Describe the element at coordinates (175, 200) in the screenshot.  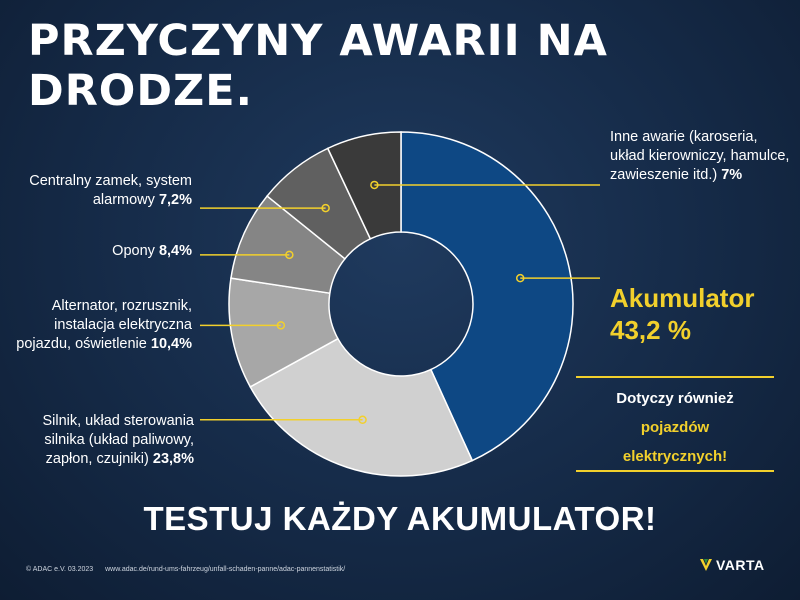
I see `value-zamek: 7,2%` at that location.